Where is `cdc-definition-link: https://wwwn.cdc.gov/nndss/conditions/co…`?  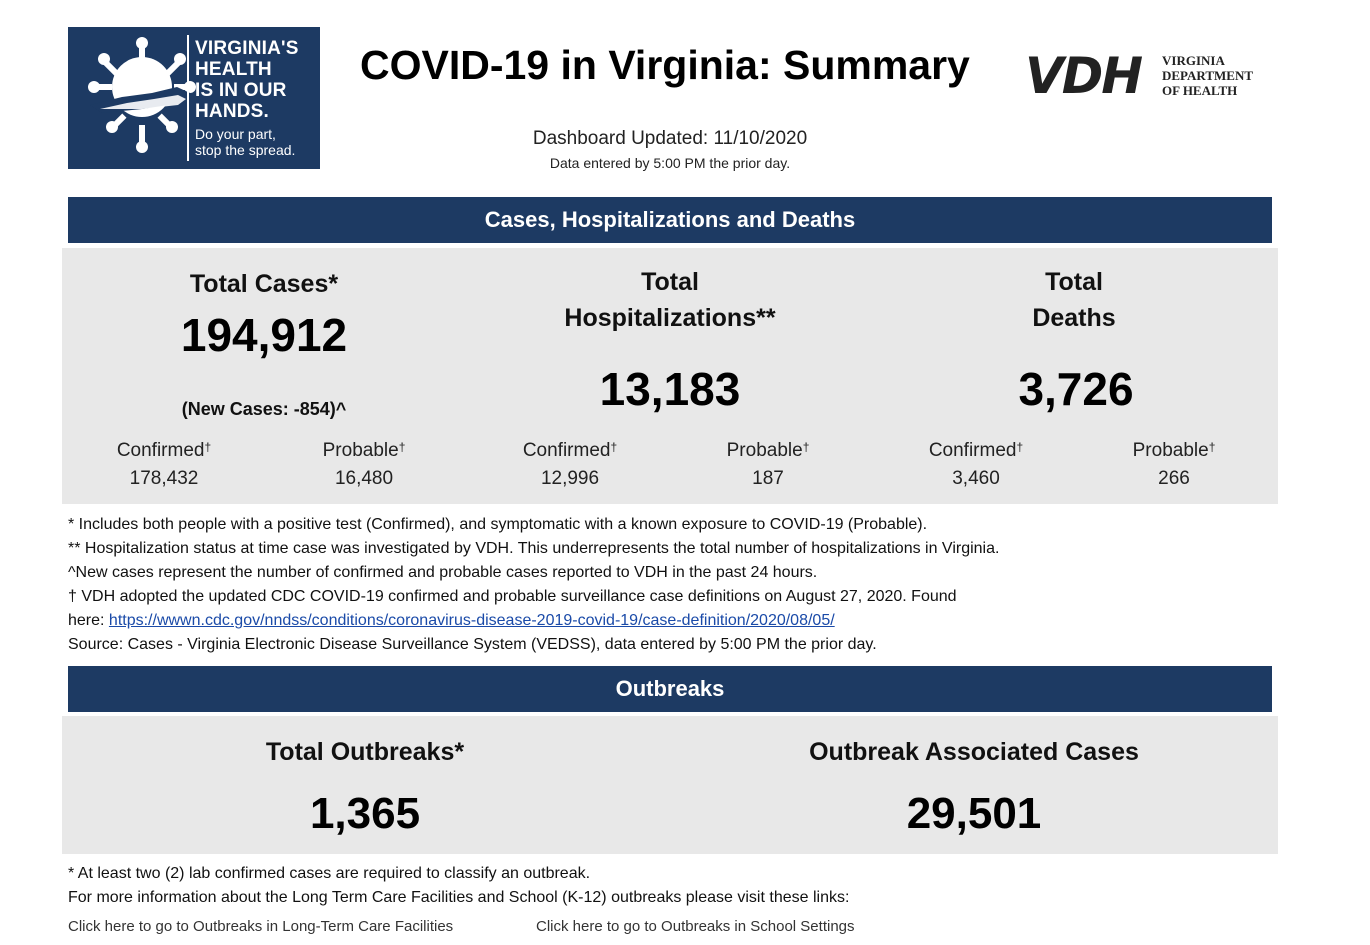
cdc-definition-link: https://wwwn.cdc.gov/nndss/conditions/co… is located at coordinates (471, 620).